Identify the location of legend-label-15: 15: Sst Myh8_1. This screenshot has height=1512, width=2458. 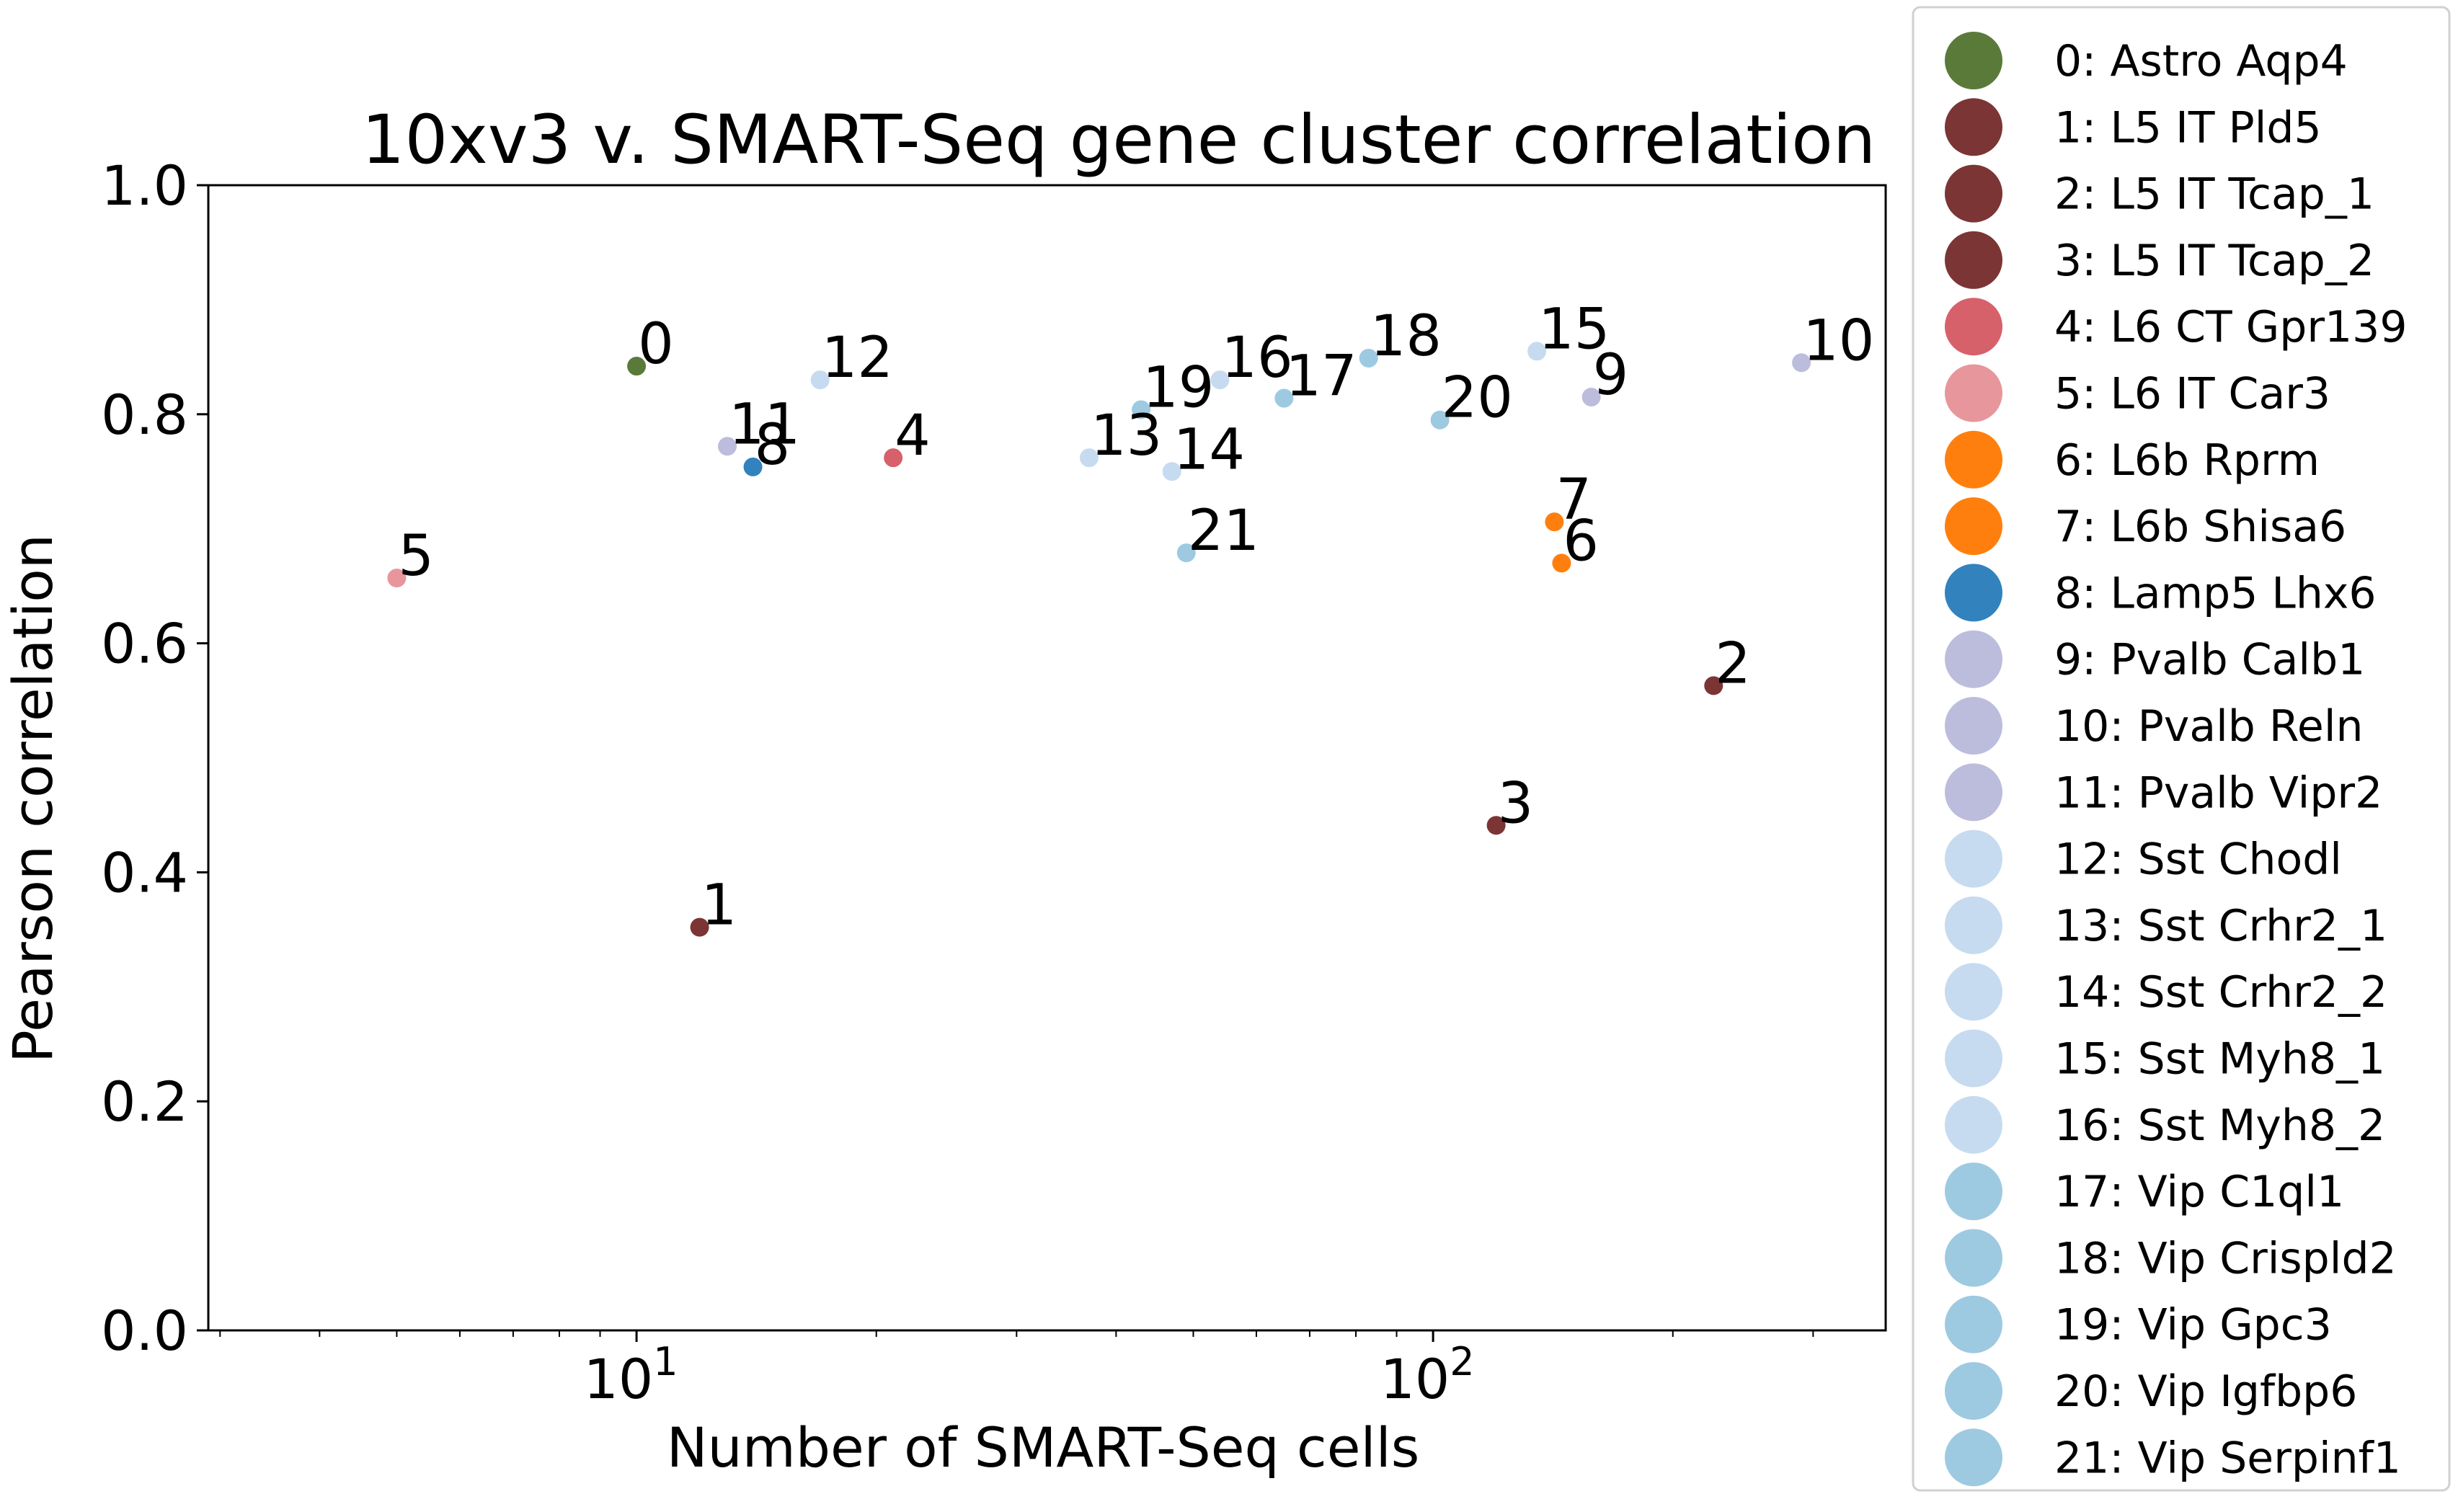
(2219, 1060).